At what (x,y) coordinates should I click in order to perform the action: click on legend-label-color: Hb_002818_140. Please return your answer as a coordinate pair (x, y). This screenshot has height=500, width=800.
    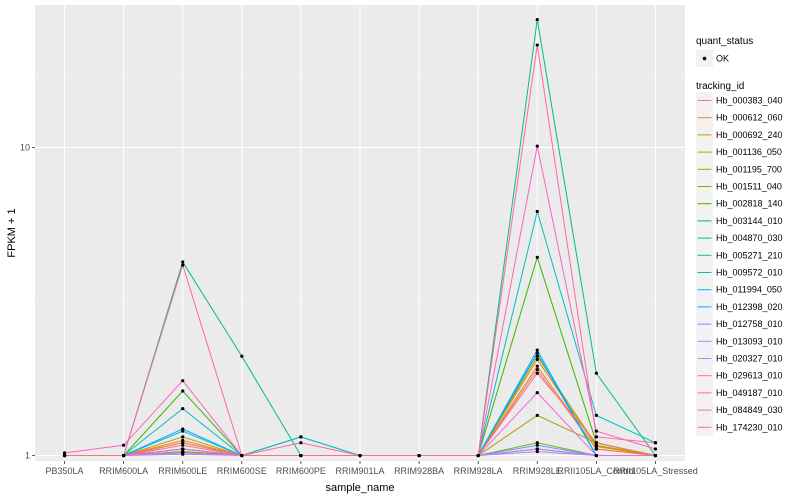
    Looking at the image, I should click on (749, 204).